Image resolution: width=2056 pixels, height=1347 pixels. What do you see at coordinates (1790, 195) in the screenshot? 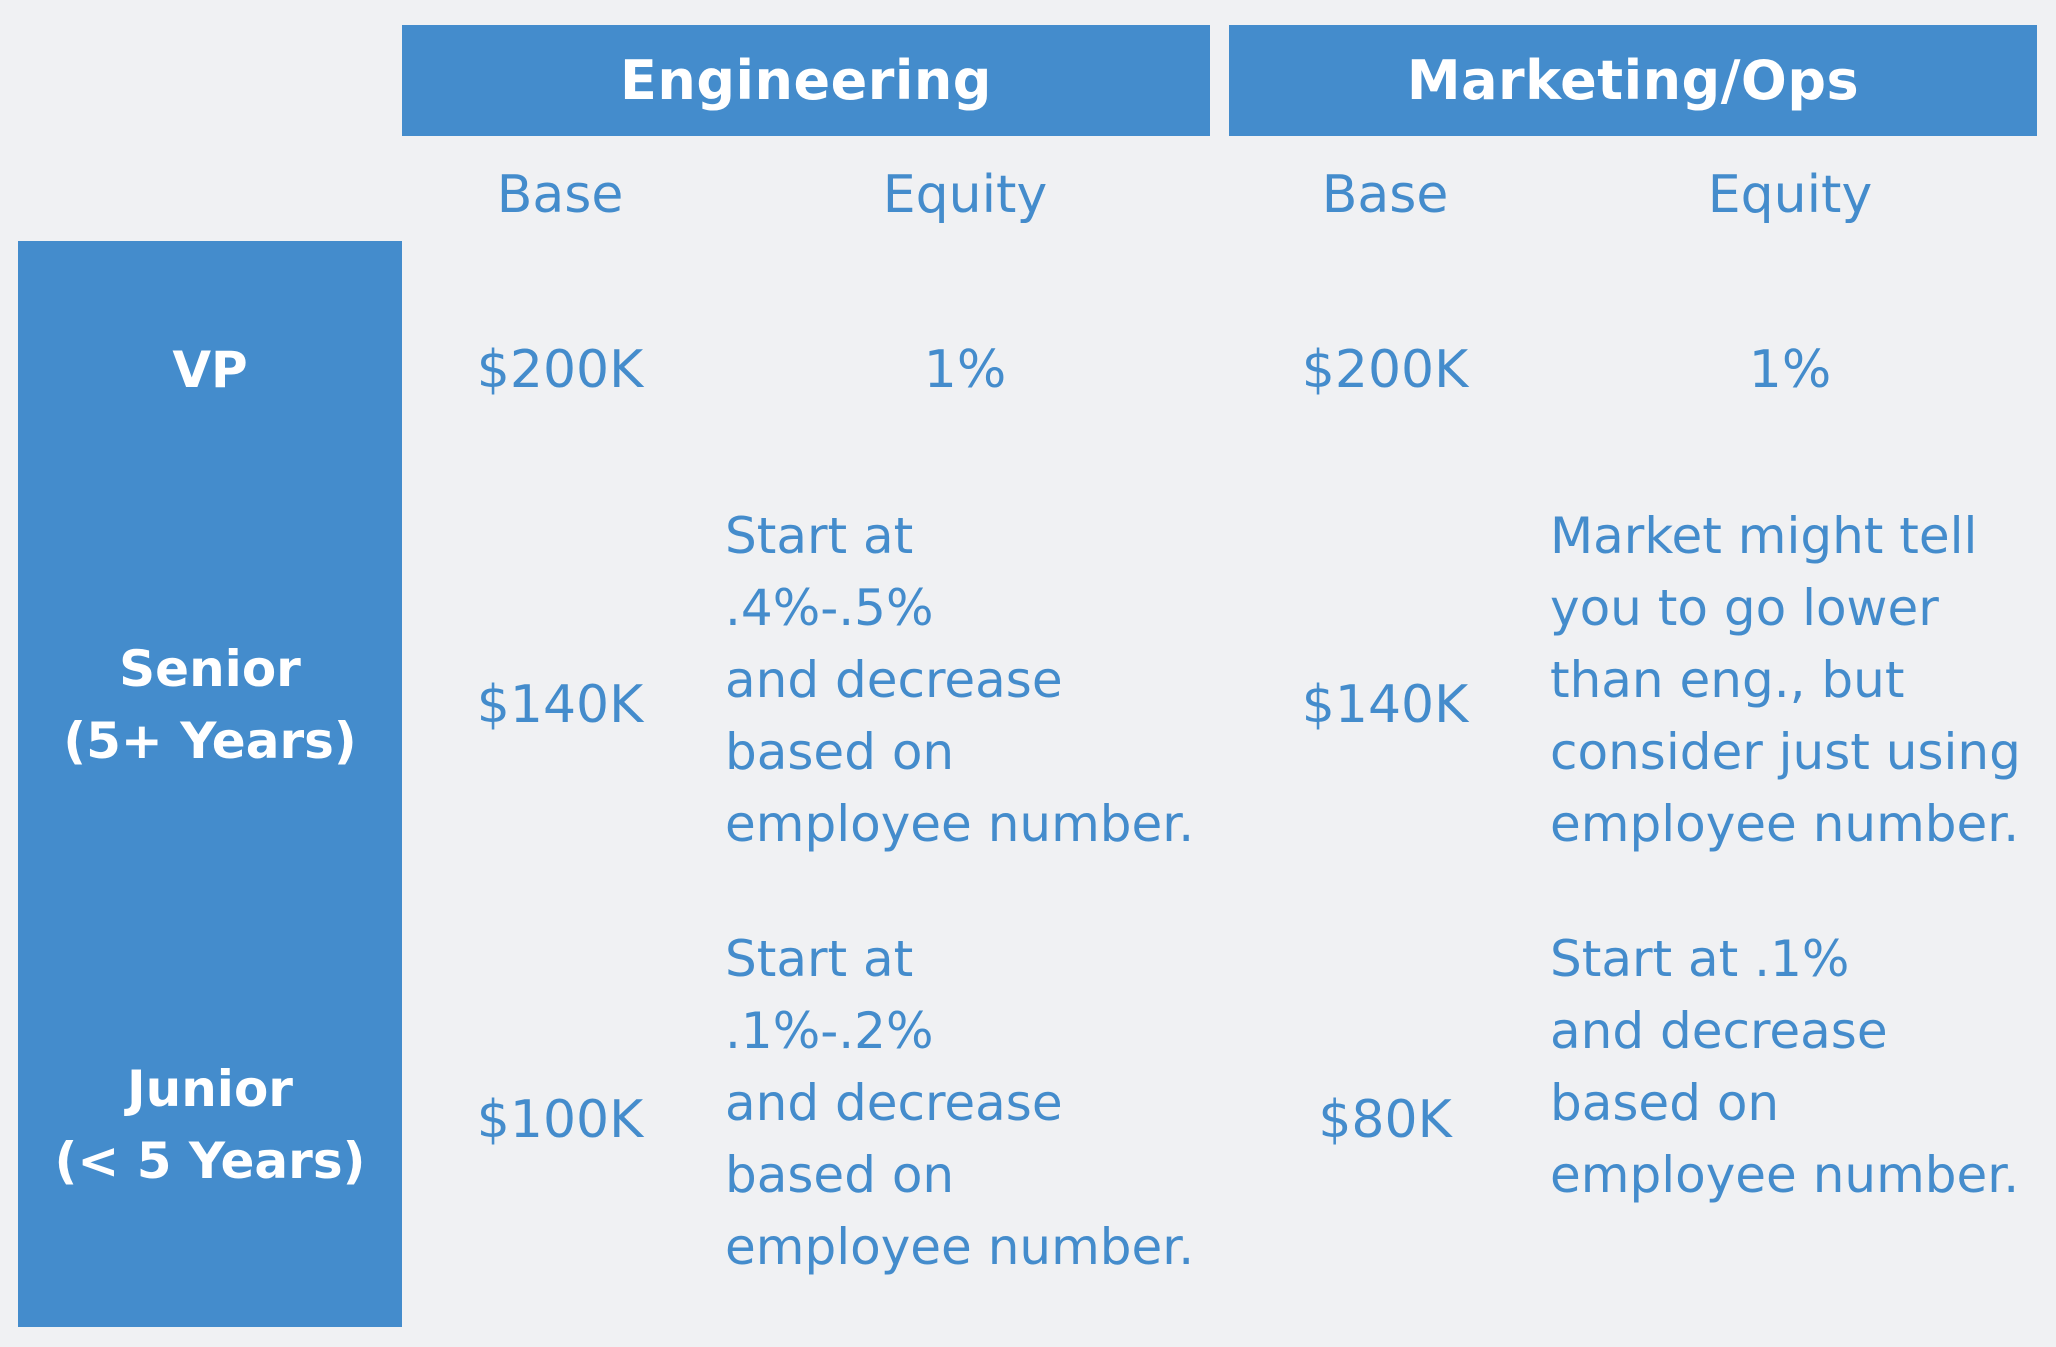
I see `subheader-marketing-equity: Equity` at bounding box center [1790, 195].